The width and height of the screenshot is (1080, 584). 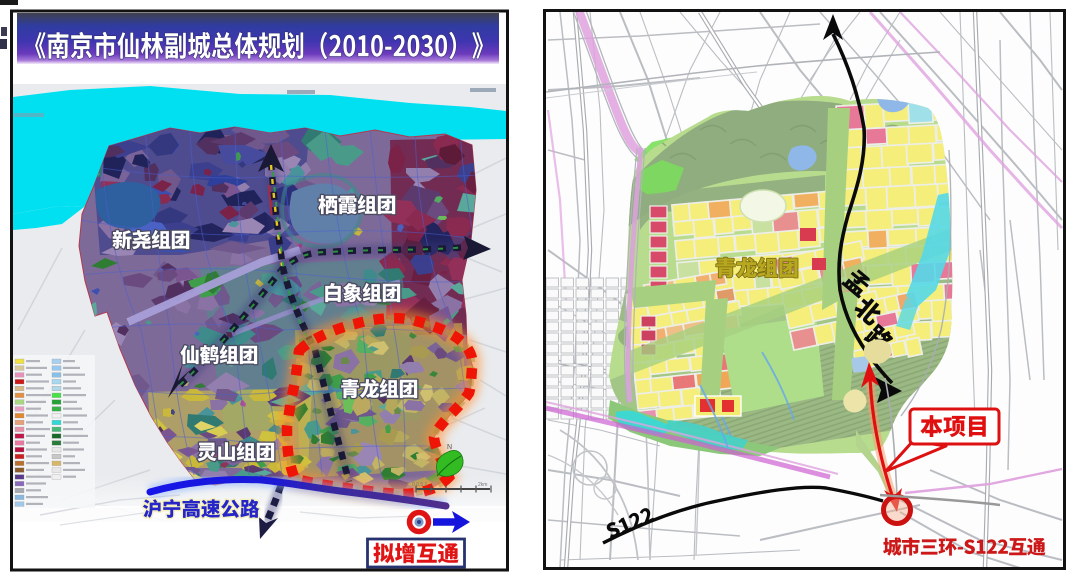 What do you see at coordinates (420, 485) in the screenshot?
I see `svg-text: 0 0.5 1` at bounding box center [420, 485].